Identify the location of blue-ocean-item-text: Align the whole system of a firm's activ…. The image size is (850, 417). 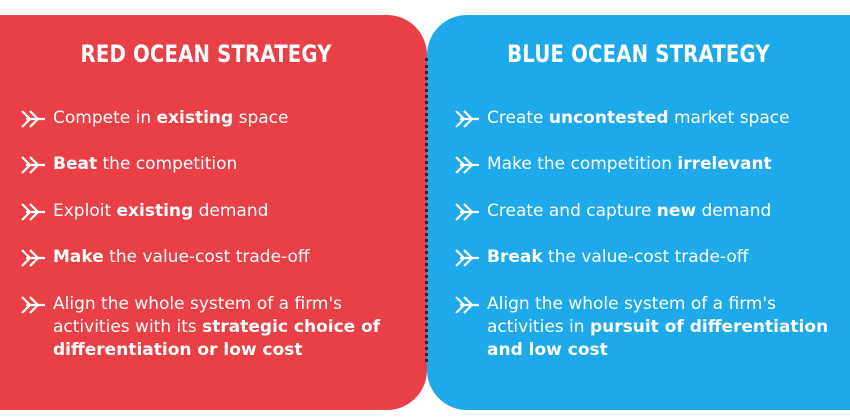
(658, 327).